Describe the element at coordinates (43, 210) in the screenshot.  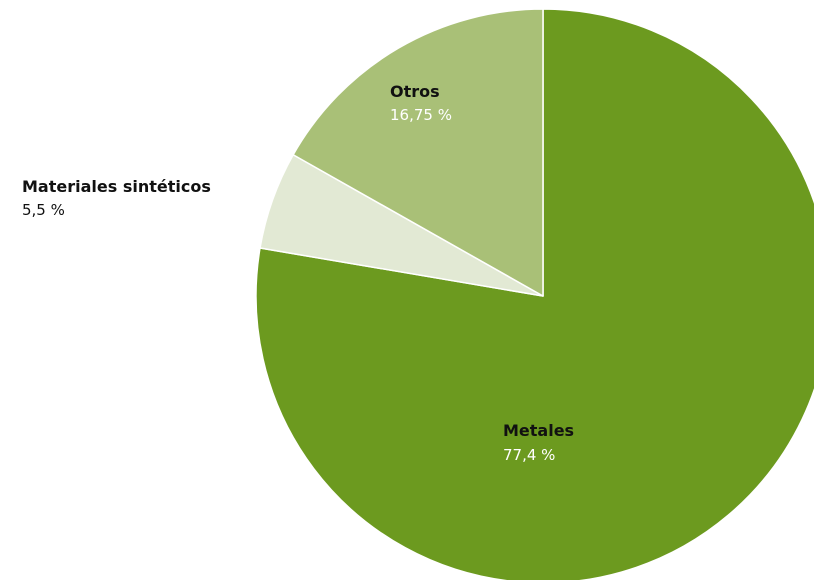
I see `slice-value-materiales-sinteticos: 5,5 %` at that location.